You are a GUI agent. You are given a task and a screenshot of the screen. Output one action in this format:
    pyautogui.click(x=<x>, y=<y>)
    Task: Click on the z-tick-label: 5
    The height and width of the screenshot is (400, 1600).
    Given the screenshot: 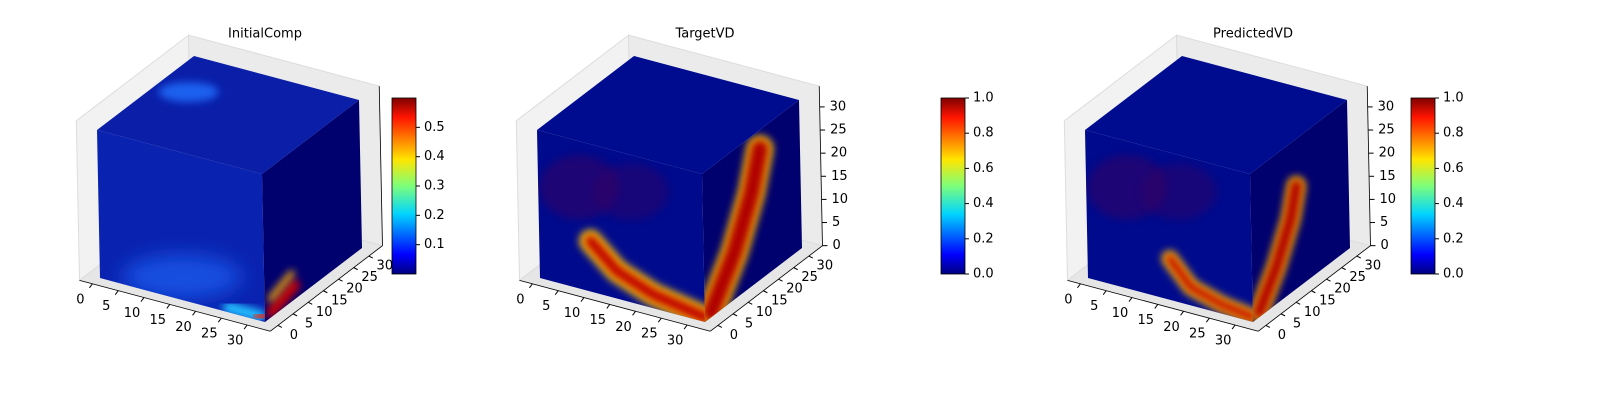 What is the action you would take?
    pyautogui.click(x=1384, y=222)
    